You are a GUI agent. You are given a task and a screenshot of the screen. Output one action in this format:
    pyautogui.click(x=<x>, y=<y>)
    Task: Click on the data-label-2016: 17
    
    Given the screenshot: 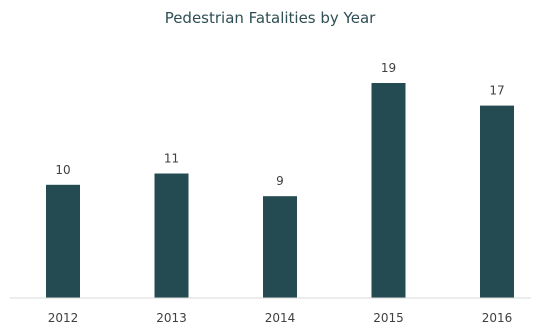 What is the action you would take?
    pyautogui.click(x=496, y=91)
    